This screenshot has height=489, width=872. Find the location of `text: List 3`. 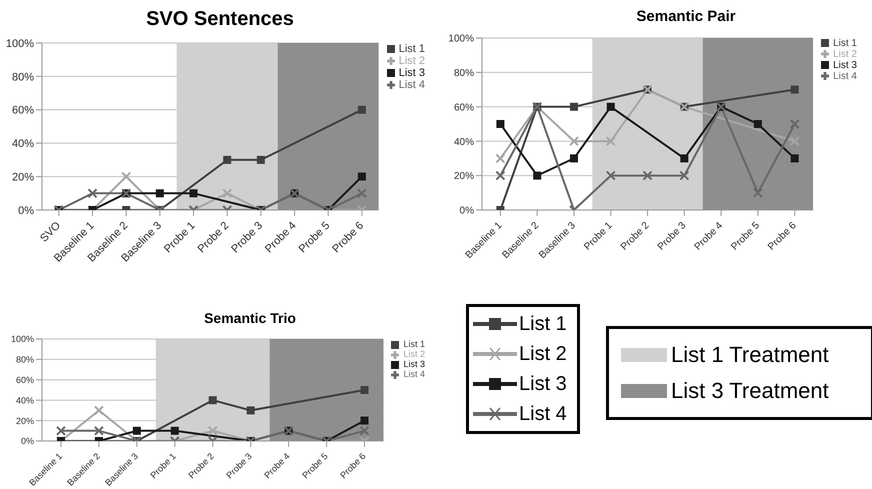

text: List 3 is located at coordinates (543, 384).